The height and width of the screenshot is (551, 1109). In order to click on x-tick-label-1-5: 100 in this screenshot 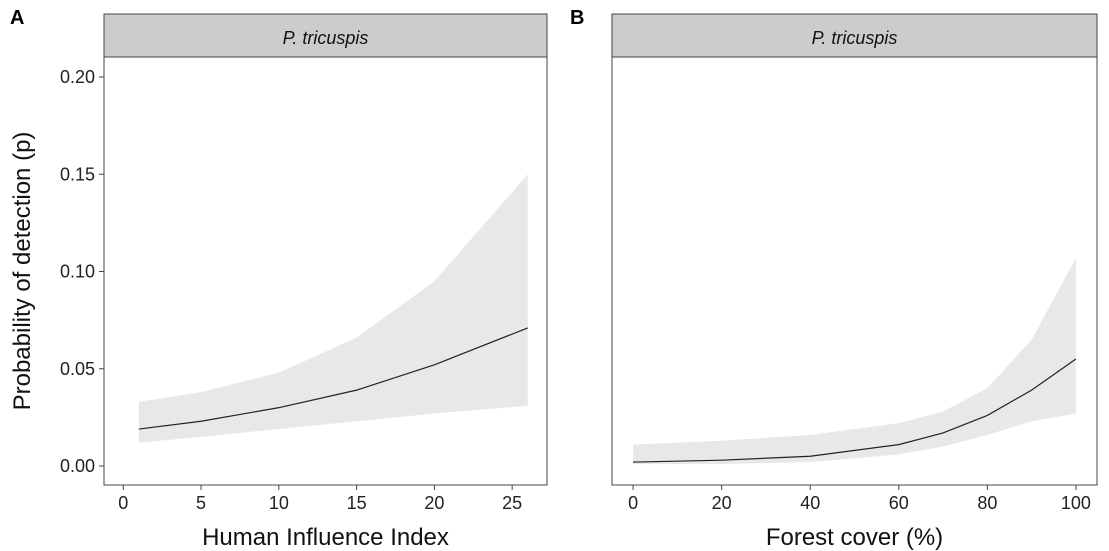, I will do `click(1076, 503)`.